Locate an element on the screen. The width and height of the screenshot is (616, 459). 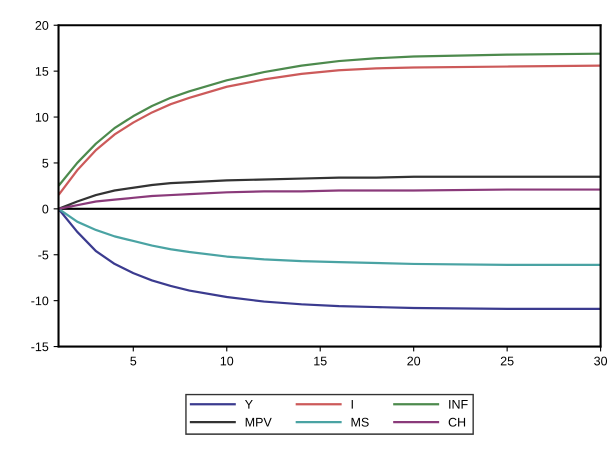
x-tick-label: 10 is located at coordinates (227, 361).